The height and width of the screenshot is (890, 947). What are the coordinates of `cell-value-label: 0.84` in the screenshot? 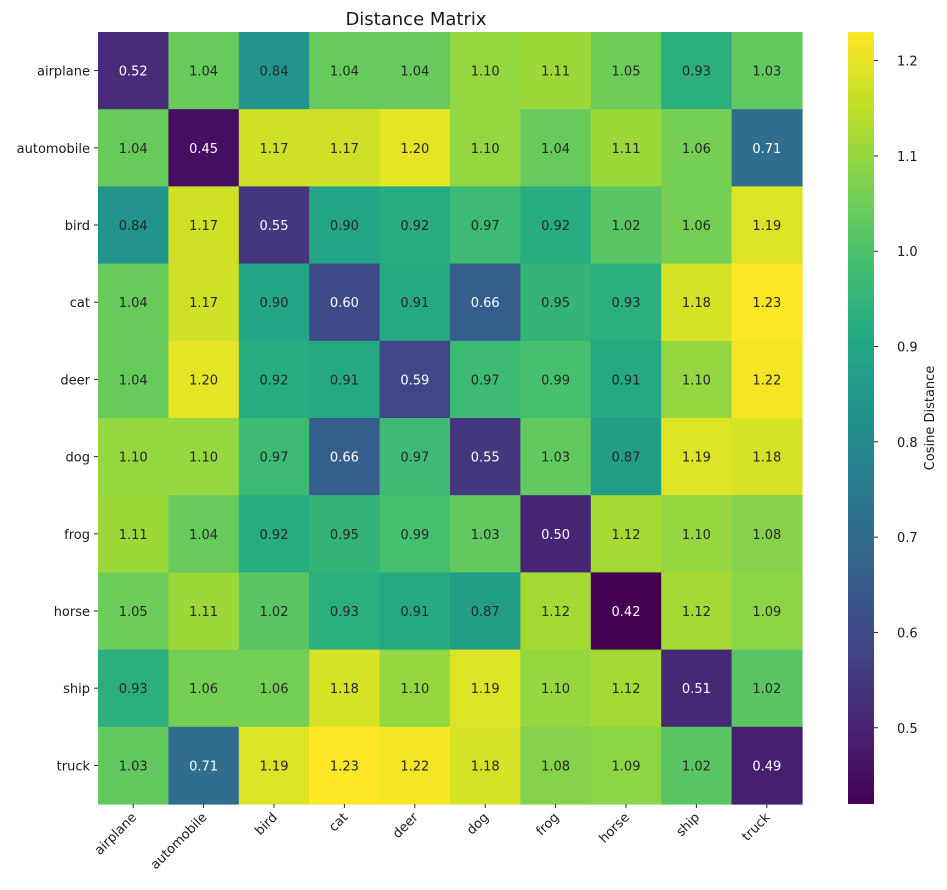 It's located at (133, 226).